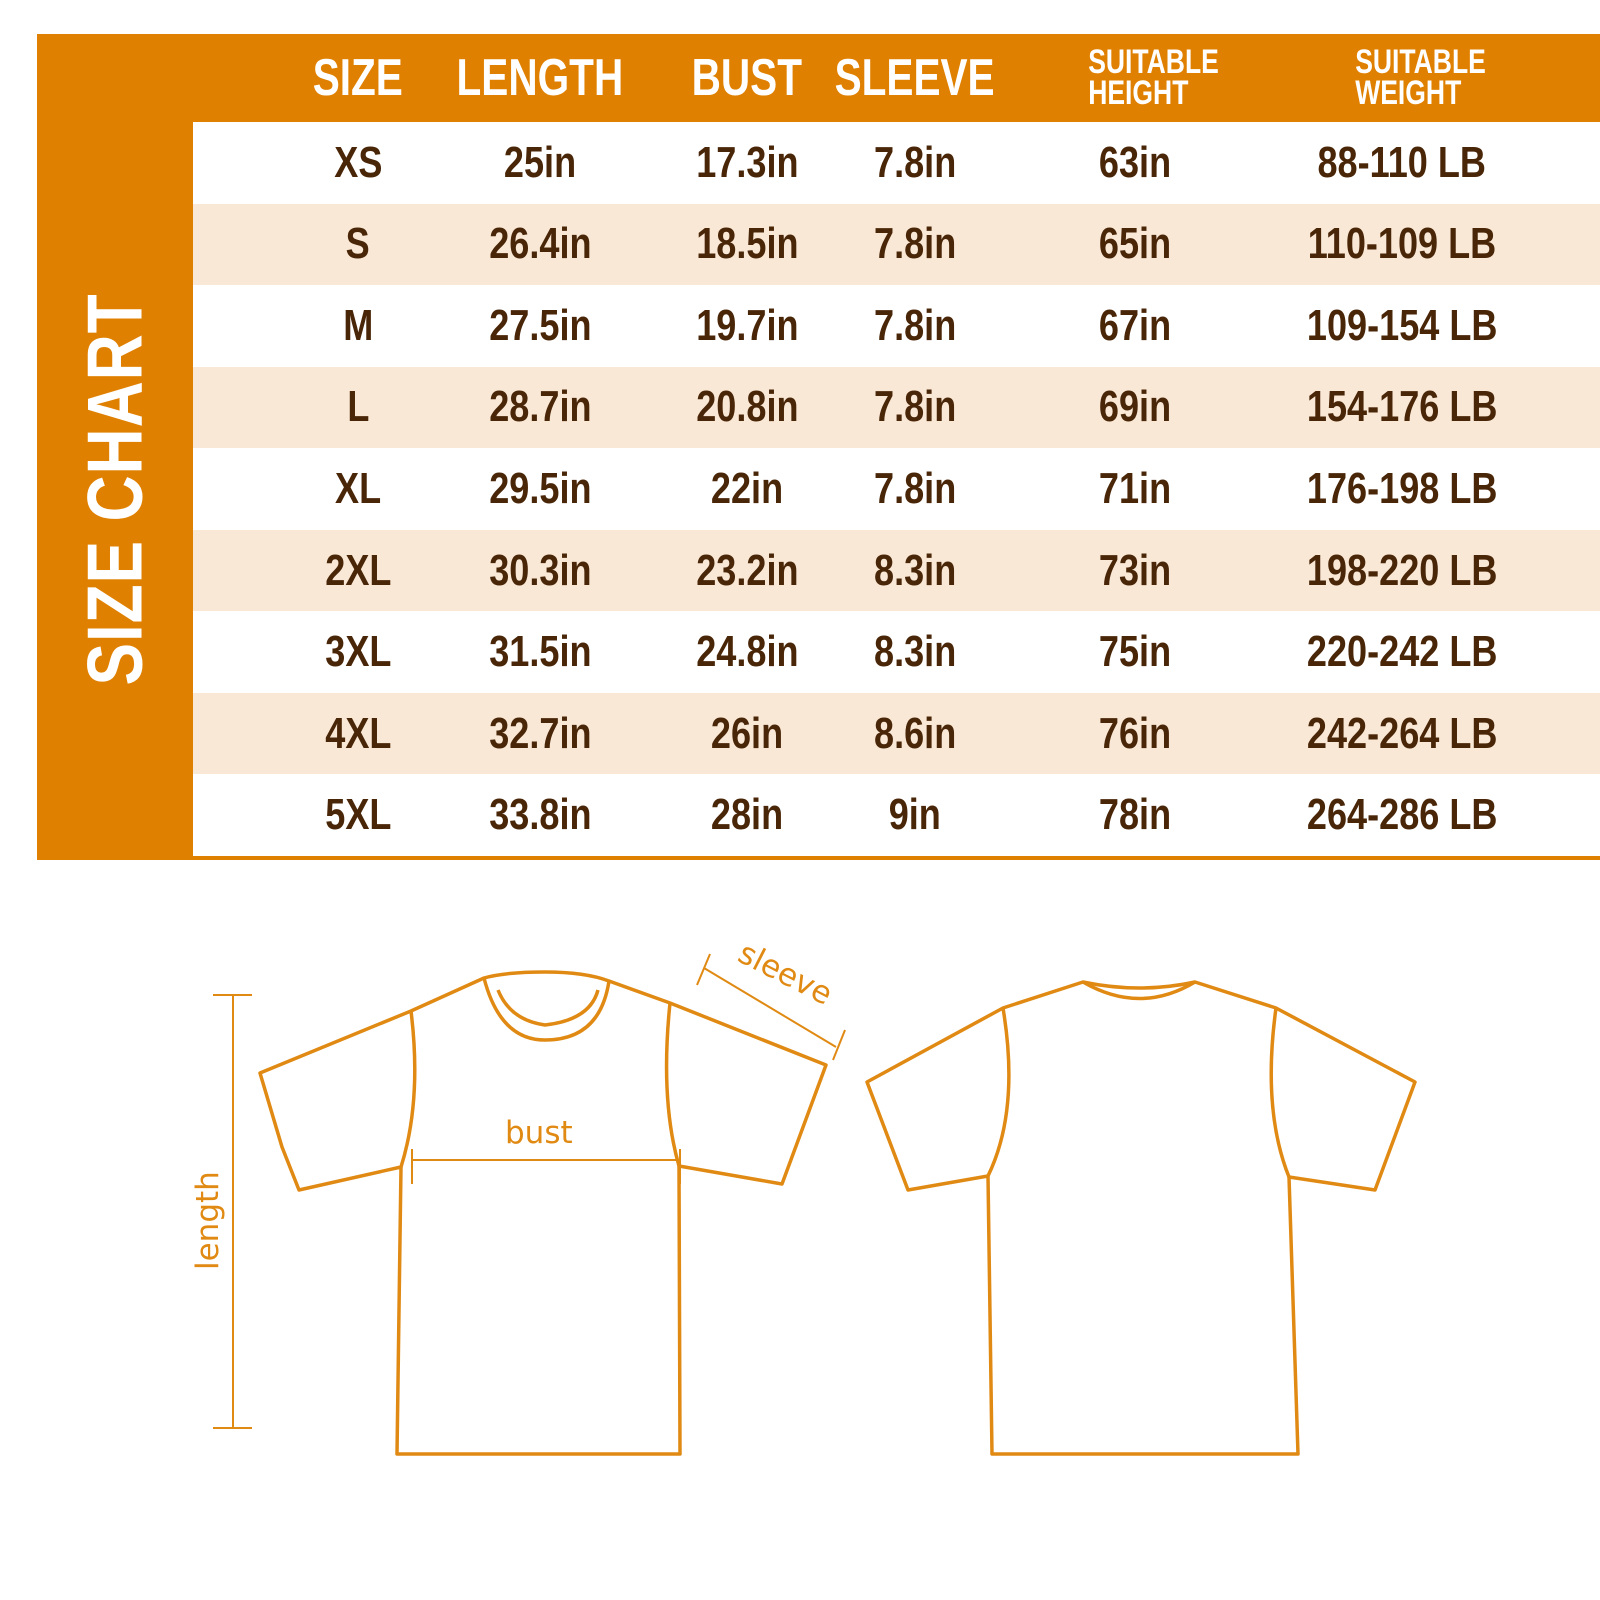  What do you see at coordinates (1420, 77) in the screenshot?
I see `column-header-text: SUITABLE WEIGHT` at bounding box center [1420, 77].